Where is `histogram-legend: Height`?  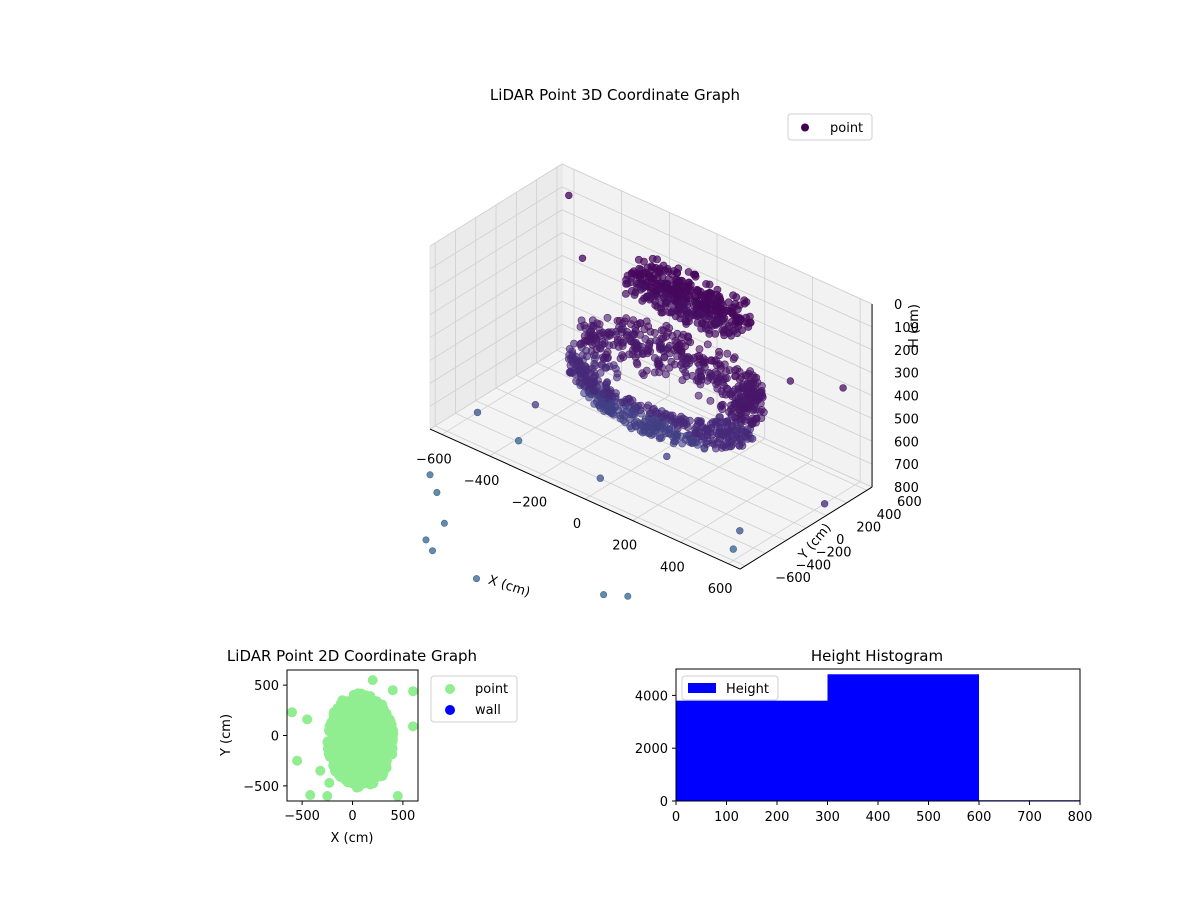
histogram-legend: Height is located at coordinates (730, 688).